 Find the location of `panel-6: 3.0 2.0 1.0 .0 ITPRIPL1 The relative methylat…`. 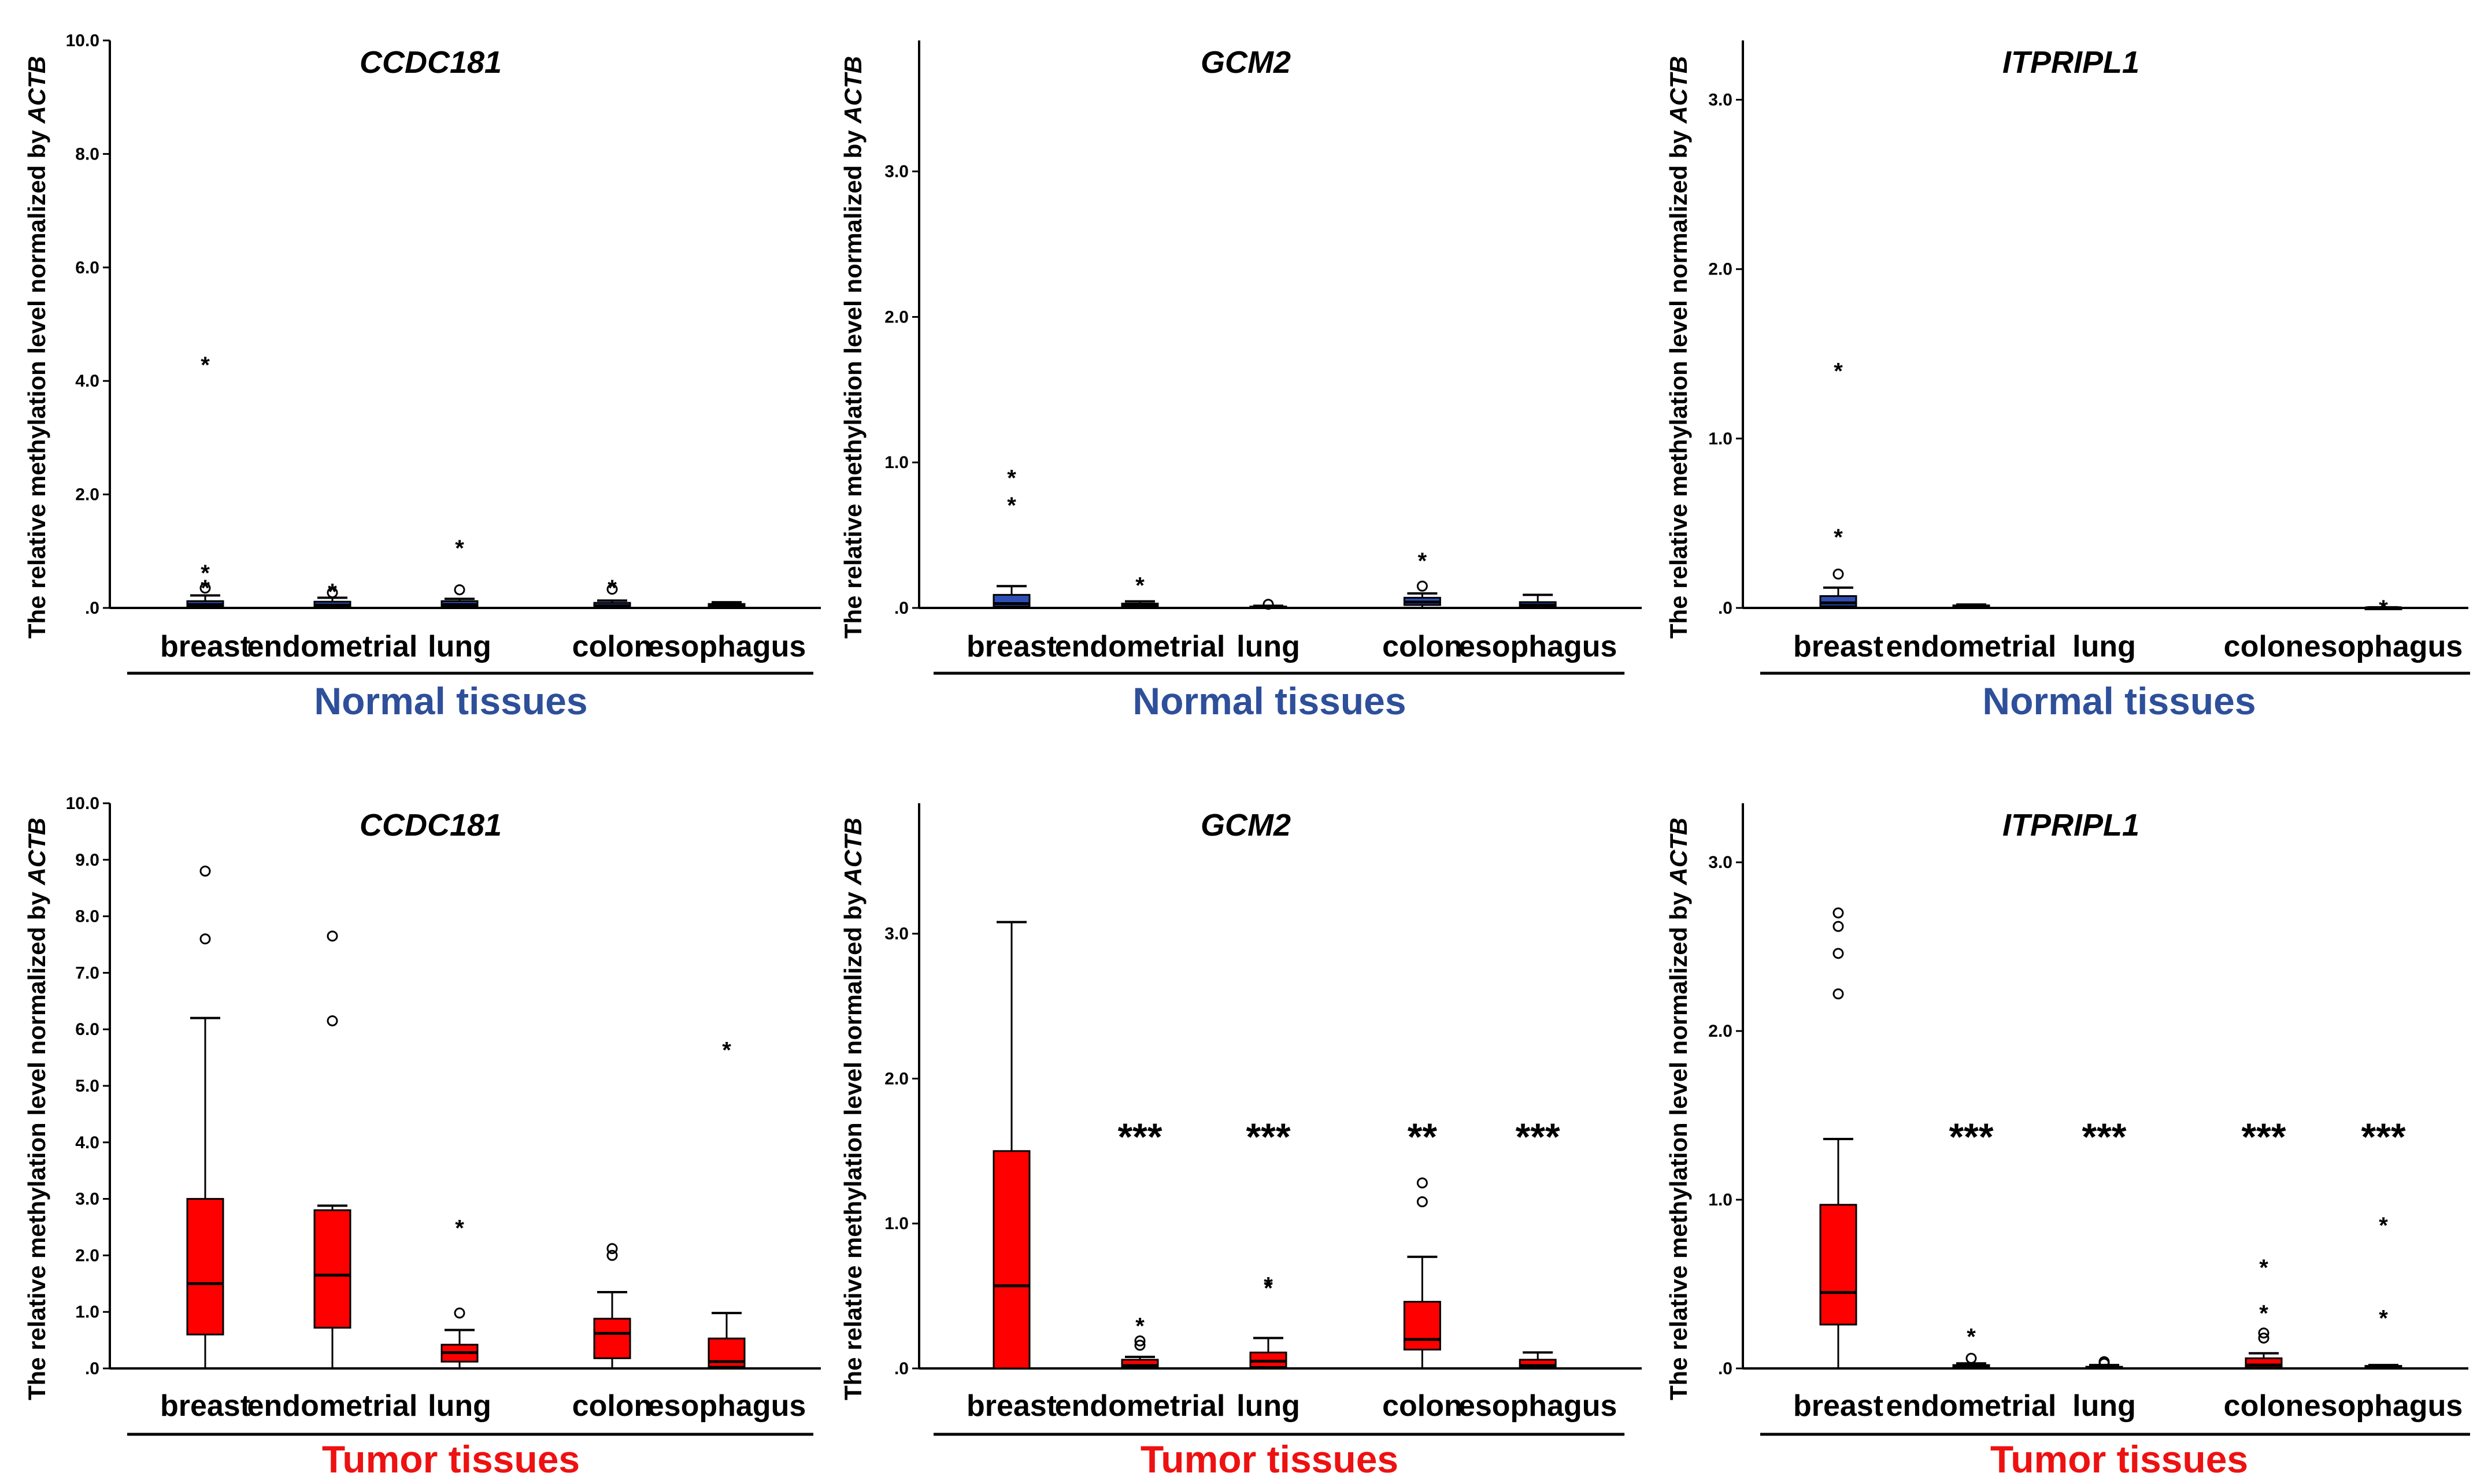

panel-6: 3.0 2.0 1.0 .0 ITPRIPL1 The relative methylat… is located at coordinates (2067, 1142).